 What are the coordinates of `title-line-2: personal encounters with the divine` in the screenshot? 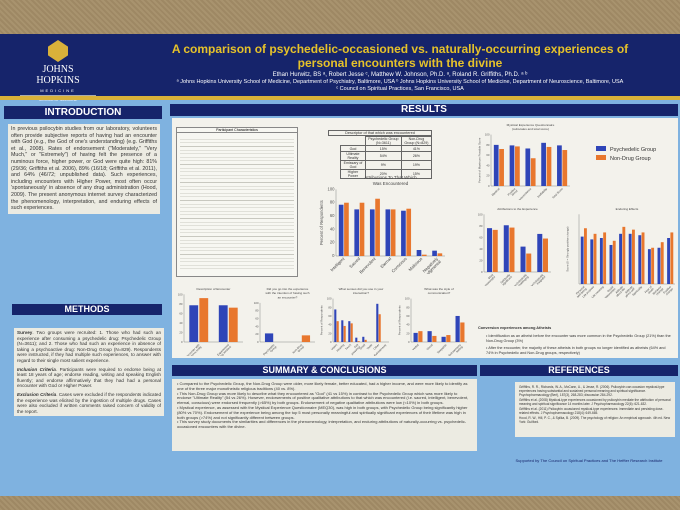 It's located at (400, 63).